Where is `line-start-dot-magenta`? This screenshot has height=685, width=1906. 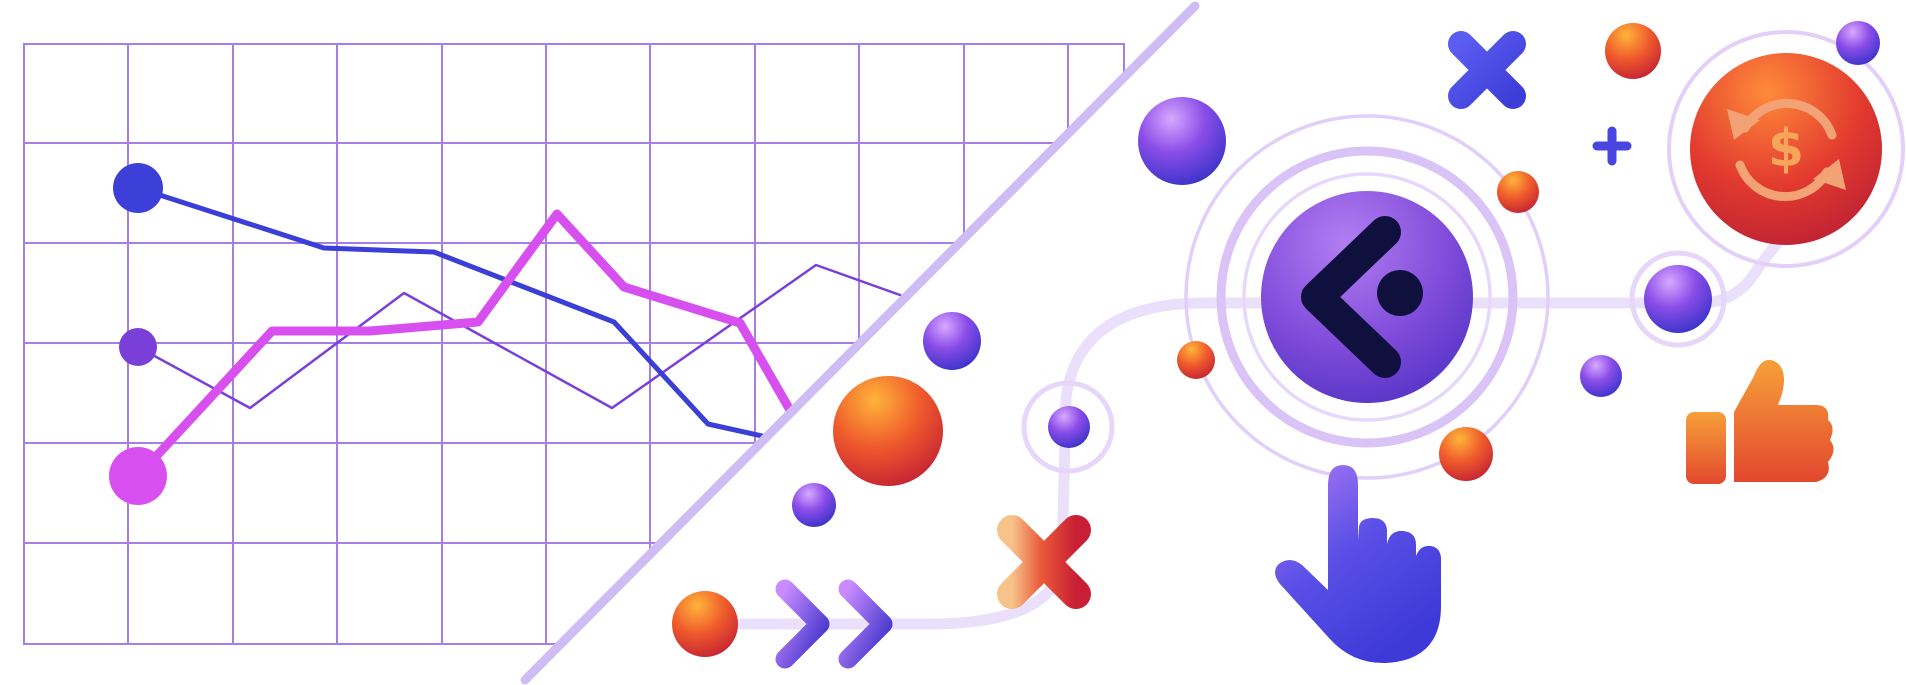 line-start-dot-magenta is located at coordinates (138, 476).